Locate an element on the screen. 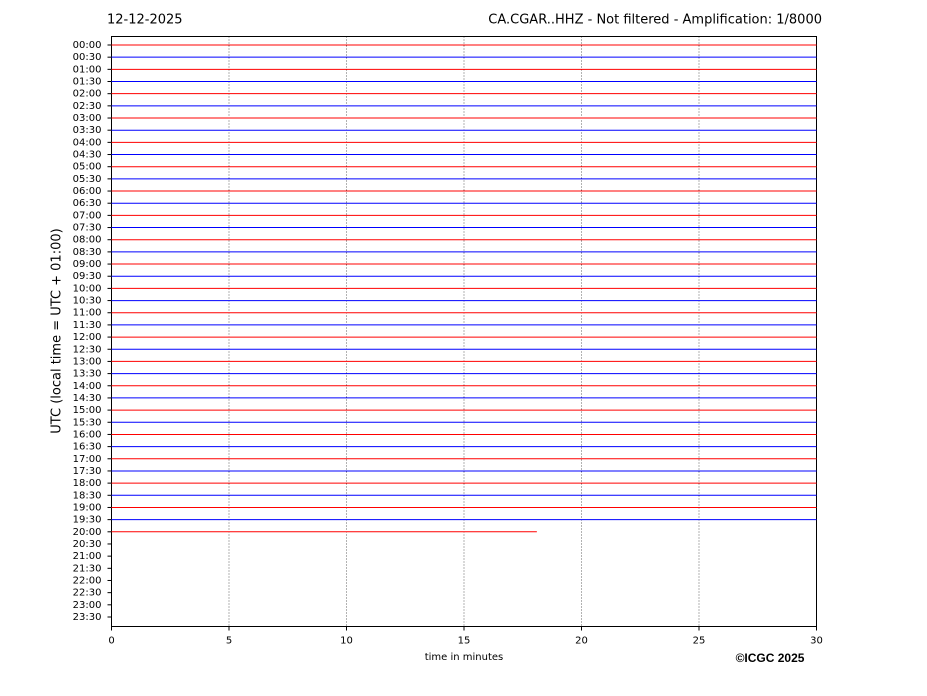 The width and height of the screenshot is (927, 696). x-tick-label: 0 is located at coordinates (111, 641).